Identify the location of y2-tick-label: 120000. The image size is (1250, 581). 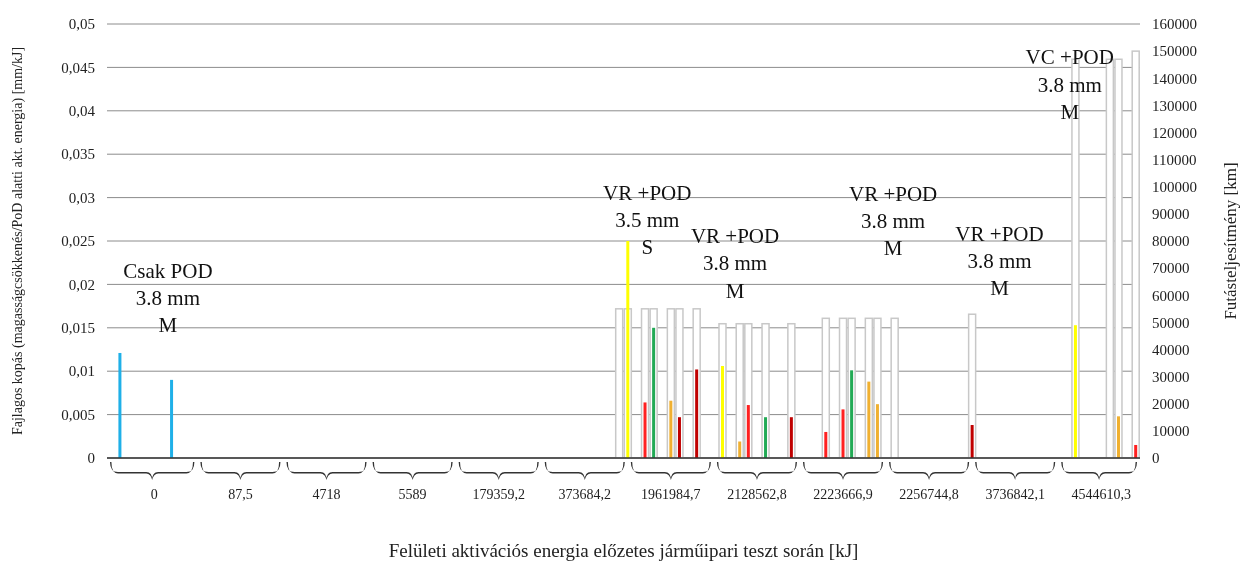
(1174, 132).